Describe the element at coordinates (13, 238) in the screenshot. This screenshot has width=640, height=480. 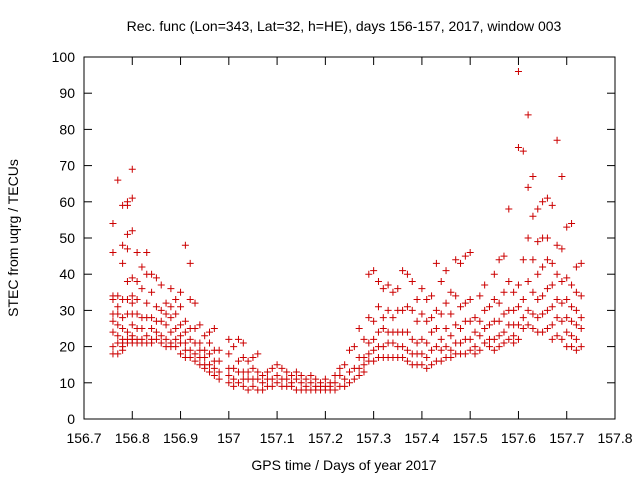
I see `y-axis-label: STEC from uqrg / TECUs` at that location.